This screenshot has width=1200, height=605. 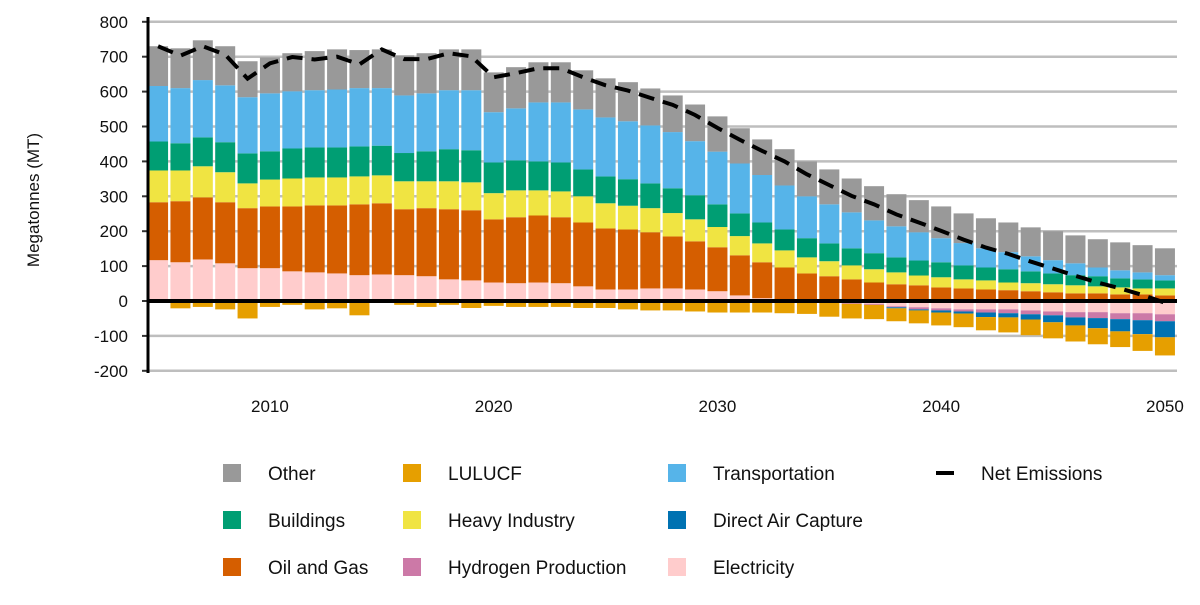 I want to click on bar-lulucf-2013, so click(x=337, y=305).